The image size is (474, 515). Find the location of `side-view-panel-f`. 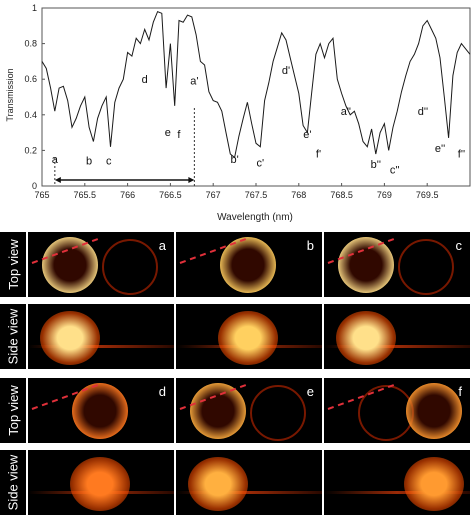

side-view-panel-f is located at coordinates (397, 482).